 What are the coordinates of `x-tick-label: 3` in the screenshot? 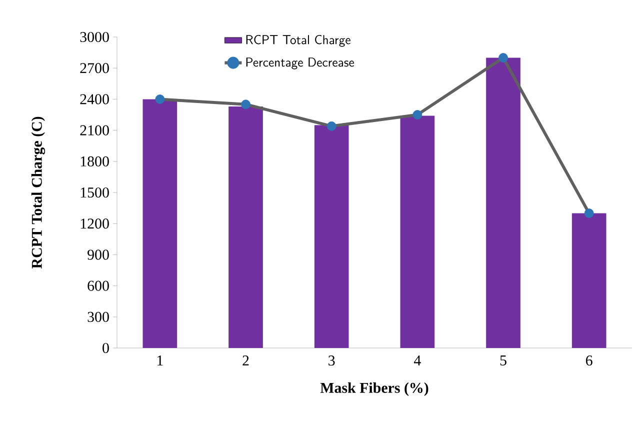 It's located at (331, 361).